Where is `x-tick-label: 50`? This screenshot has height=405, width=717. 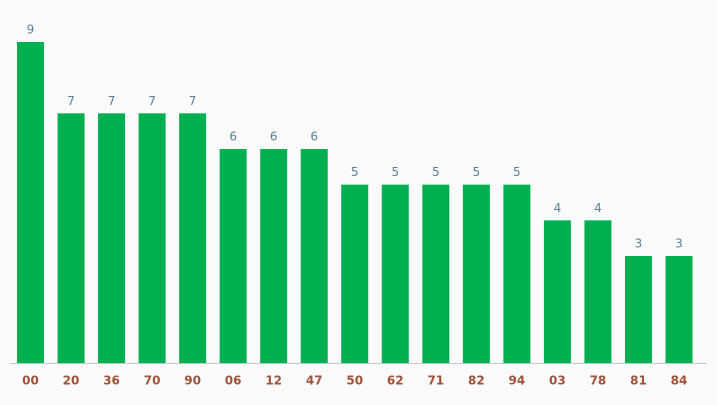 x-tick-label: 50 is located at coordinates (354, 381).